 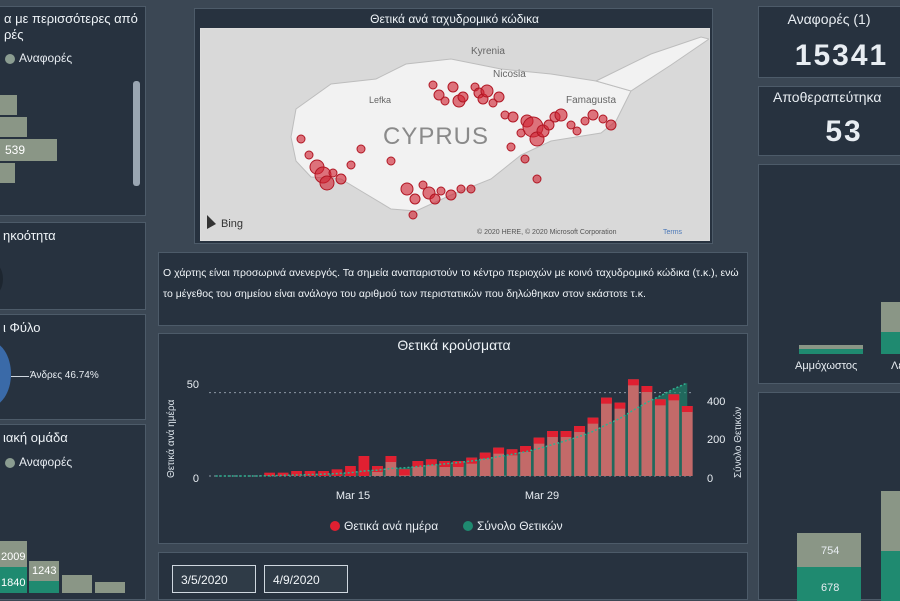 I want to click on ethnicity-title: ηκοότητα, so click(x=29, y=235).